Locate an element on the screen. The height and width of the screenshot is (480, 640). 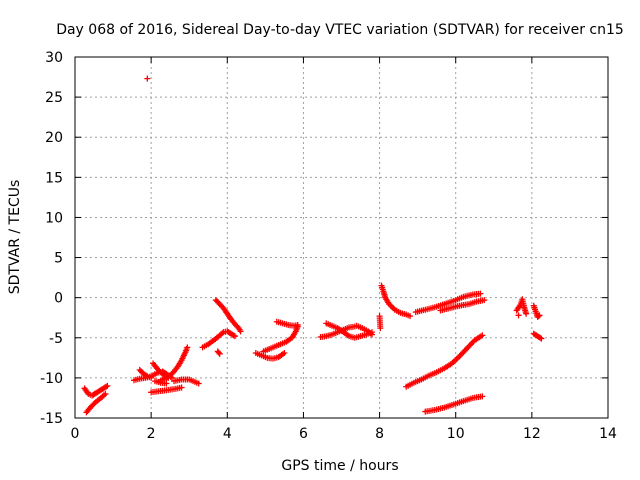
y-tick-label: -5 is located at coordinates (56, 339).